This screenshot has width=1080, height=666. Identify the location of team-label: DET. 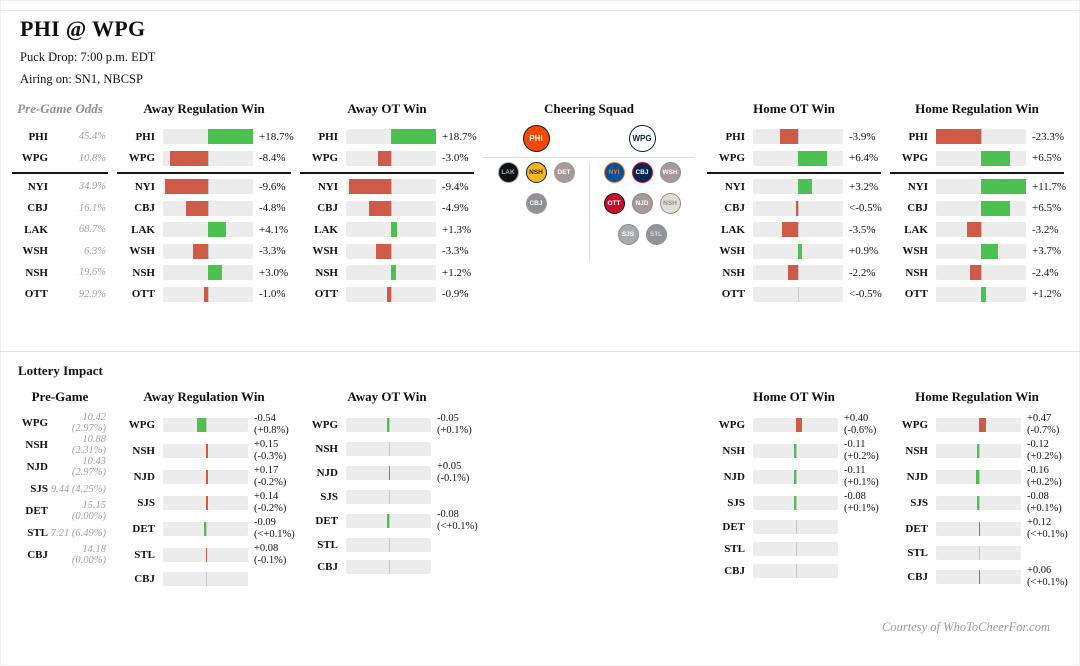
(916, 529).